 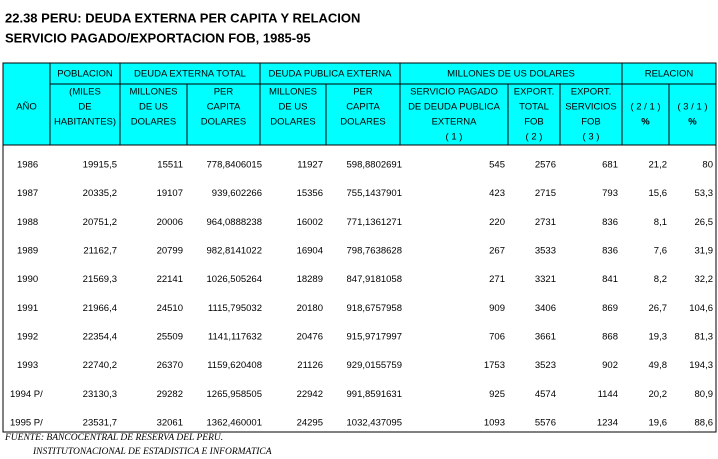 What do you see at coordinates (497, 222) in the screenshot?
I see `value-cell: 220` at bounding box center [497, 222].